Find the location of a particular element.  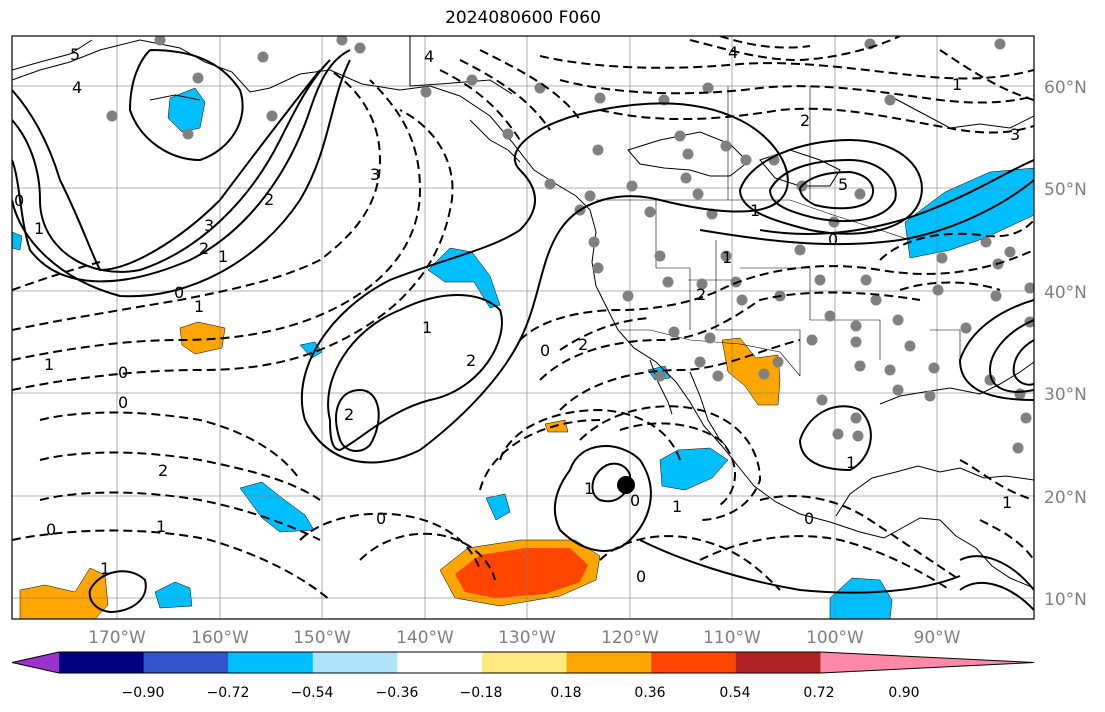

fill-blue-sw is located at coordinates (173, 595).